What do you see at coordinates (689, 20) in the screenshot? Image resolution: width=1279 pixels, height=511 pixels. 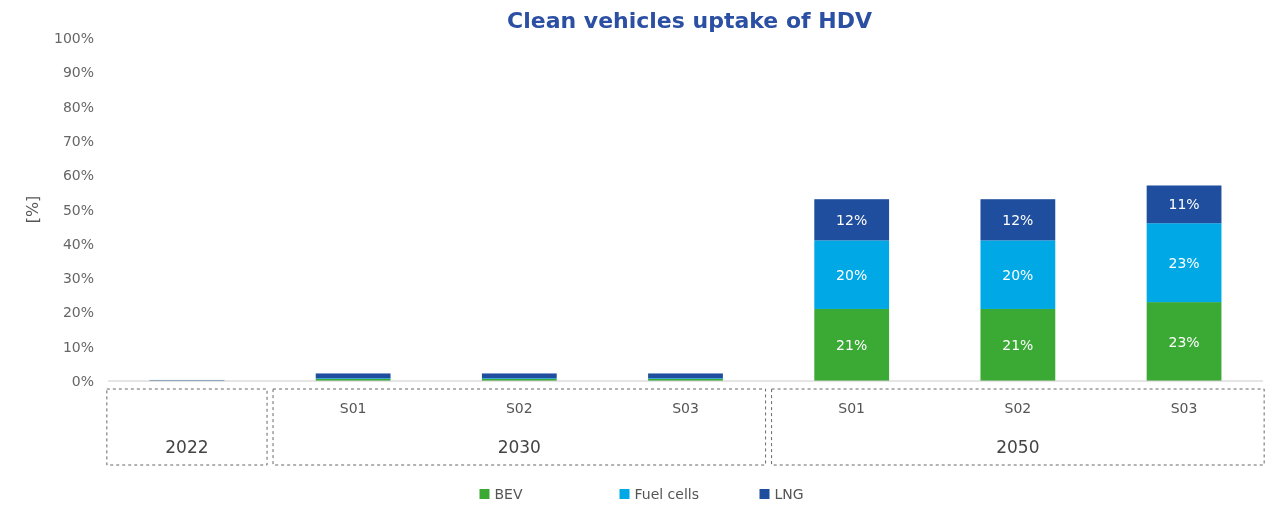 I see `chart-title: Clean vehicles uptake of HDV` at bounding box center [689, 20].